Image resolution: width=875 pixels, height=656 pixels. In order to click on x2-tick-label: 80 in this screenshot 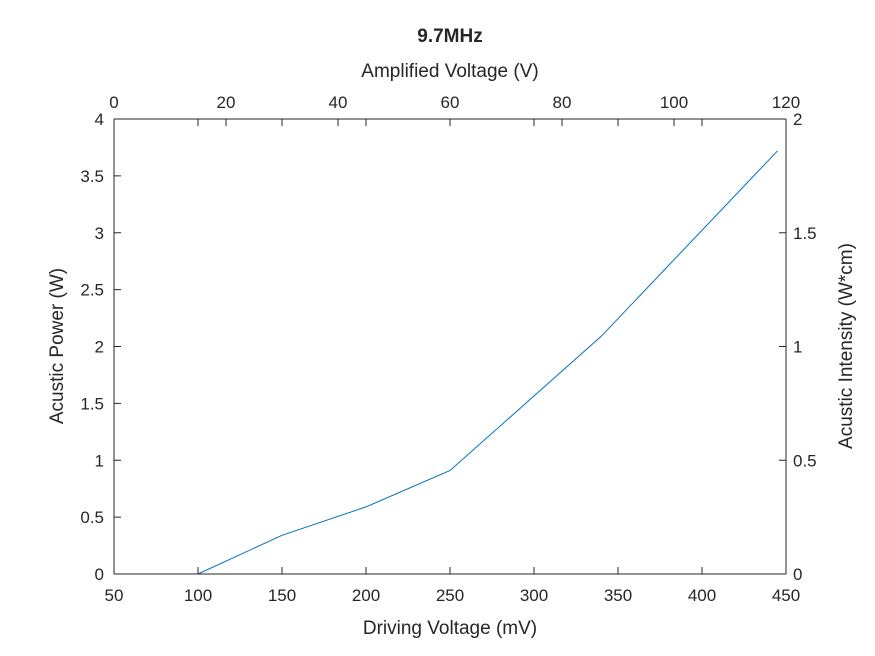, I will do `click(562, 102)`.